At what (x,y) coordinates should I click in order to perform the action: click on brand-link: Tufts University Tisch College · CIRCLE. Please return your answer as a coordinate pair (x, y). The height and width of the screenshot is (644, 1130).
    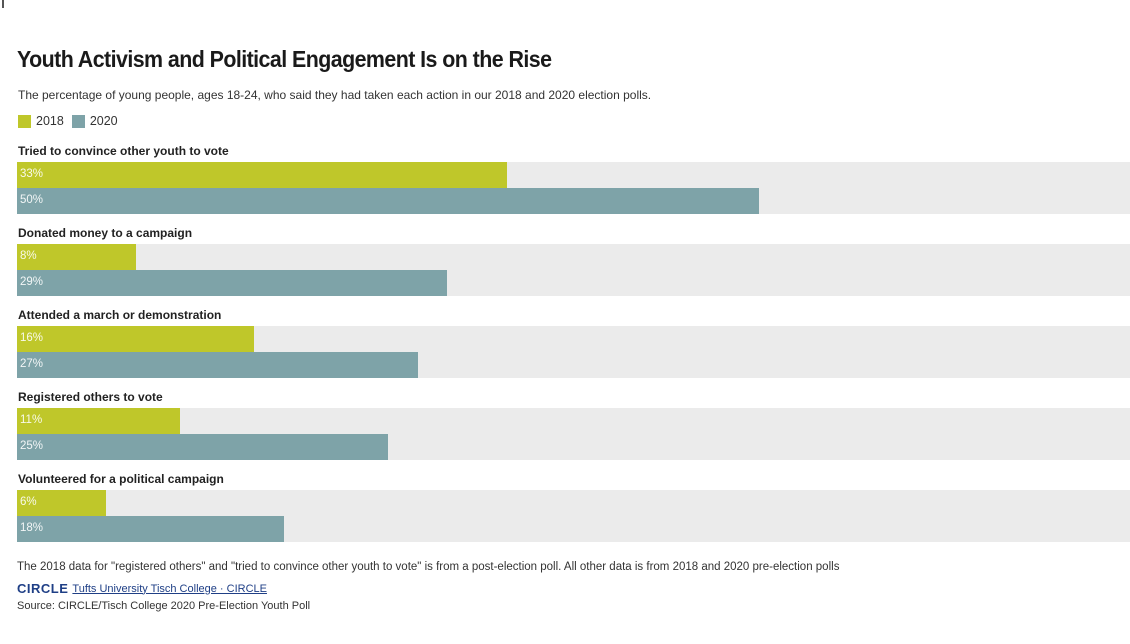
    Looking at the image, I should click on (169, 588).